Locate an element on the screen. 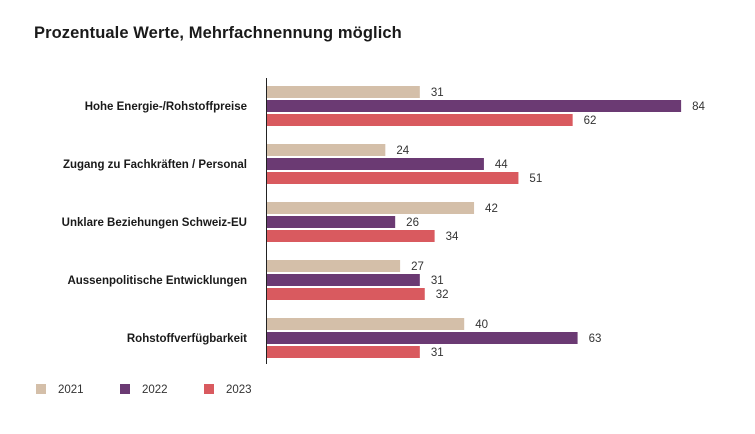 This screenshot has height=434, width=755. value-label: 32 is located at coordinates (442, 295).